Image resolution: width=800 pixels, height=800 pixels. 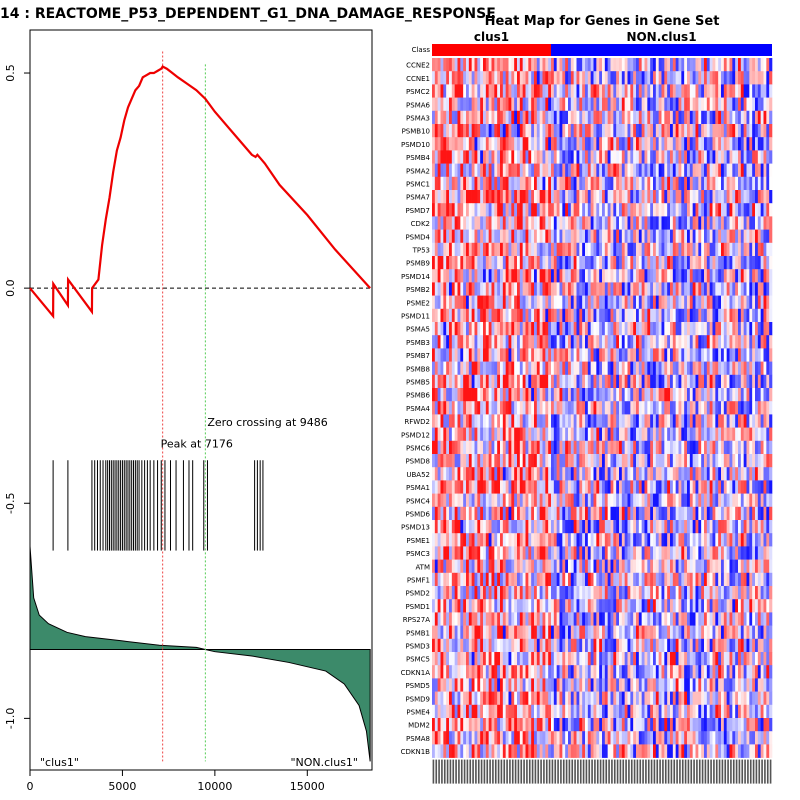 I want to click on gene-row-label: PSMD2, so click(x=417, y=594).